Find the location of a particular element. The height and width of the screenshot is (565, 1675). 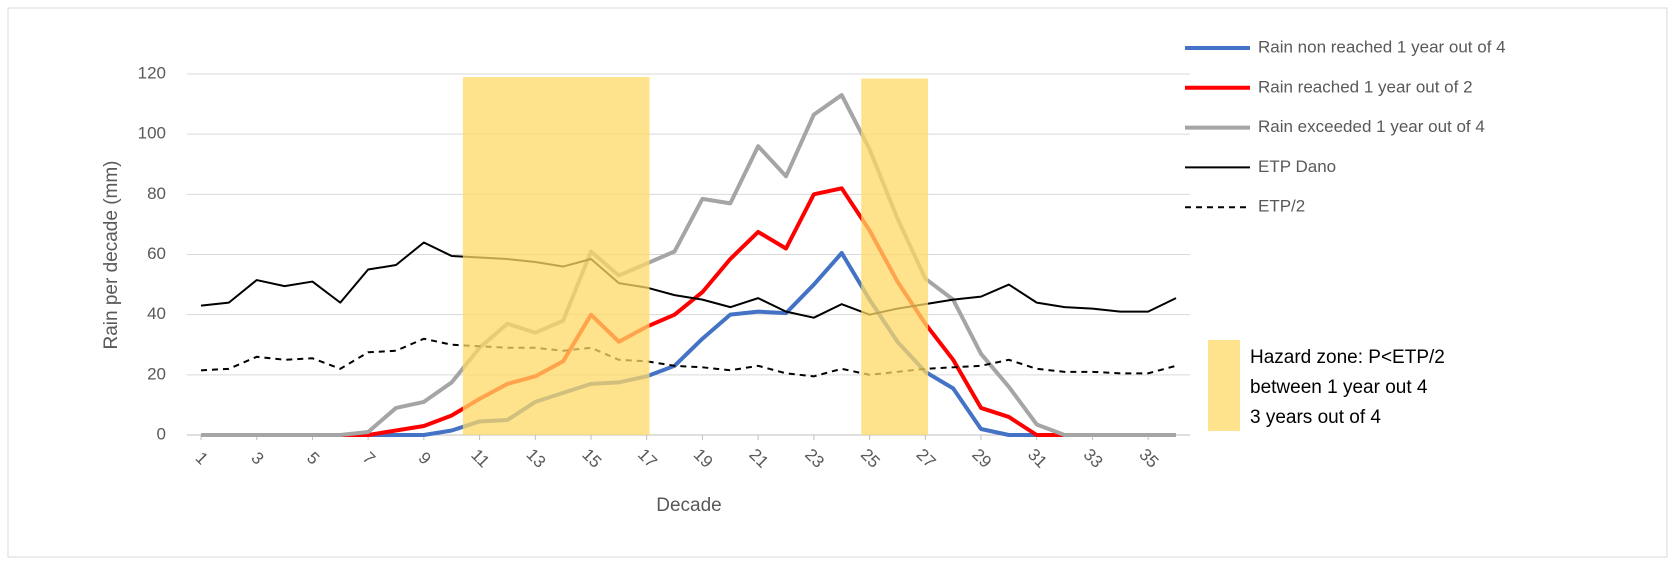

legend-band-label: 3 years out of 4 is located at coordinates (1315, 417).